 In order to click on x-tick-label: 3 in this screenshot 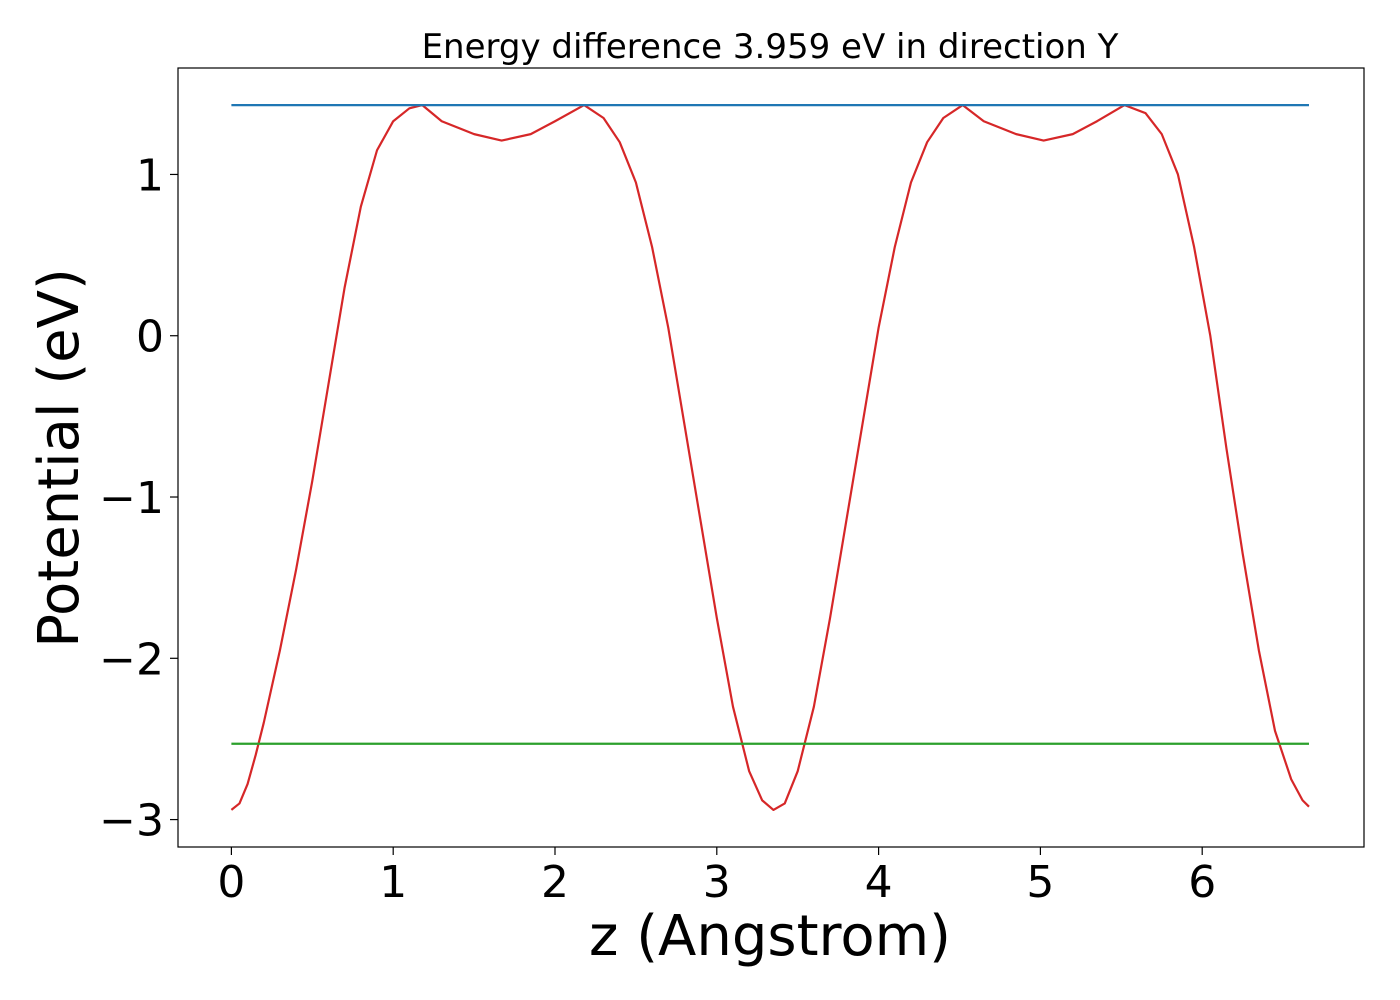, I will do `click(717, 882)`.